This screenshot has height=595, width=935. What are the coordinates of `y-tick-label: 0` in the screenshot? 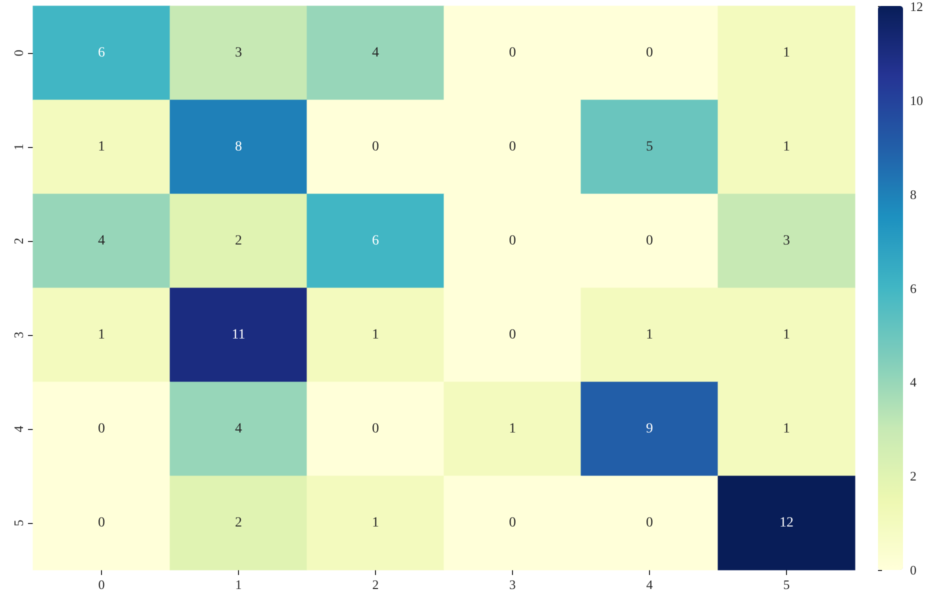 It's located at (18, 53).